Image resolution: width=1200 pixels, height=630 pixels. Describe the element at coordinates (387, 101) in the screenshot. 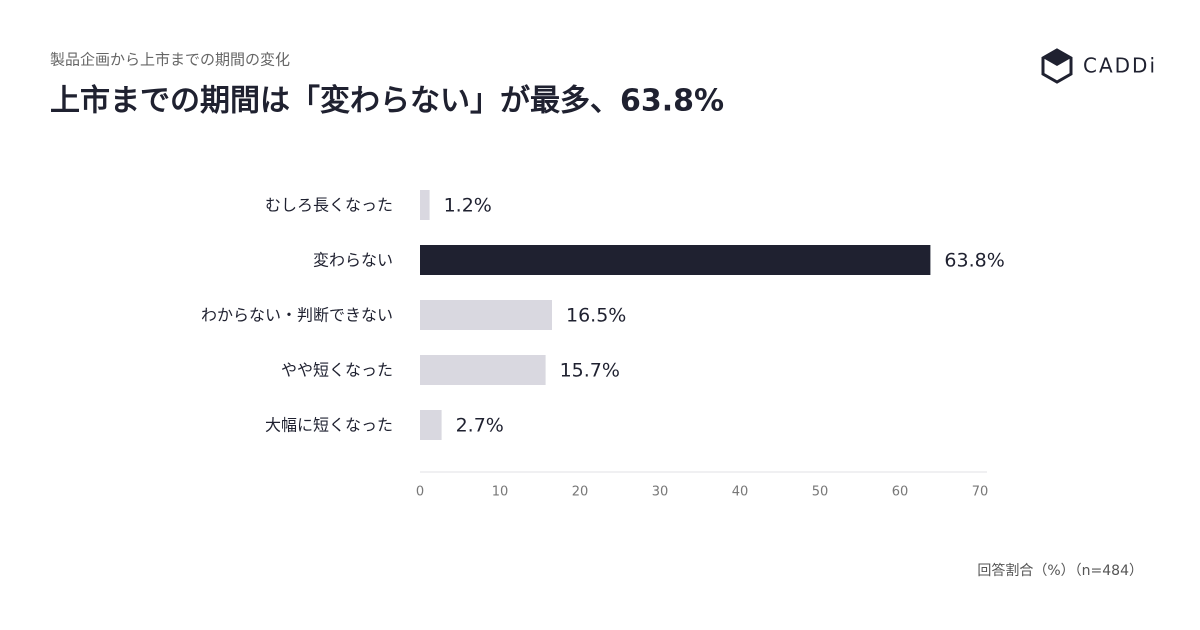

I see `chart-title: 上市までの期間は「変わらない」が最多、63.8%` at that location.